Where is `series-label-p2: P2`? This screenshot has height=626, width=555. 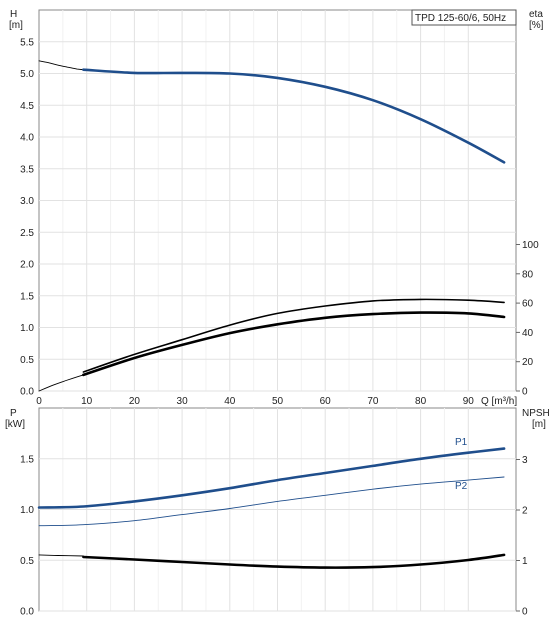
series-label-p2: P2 is located at coordinates (461, 486).